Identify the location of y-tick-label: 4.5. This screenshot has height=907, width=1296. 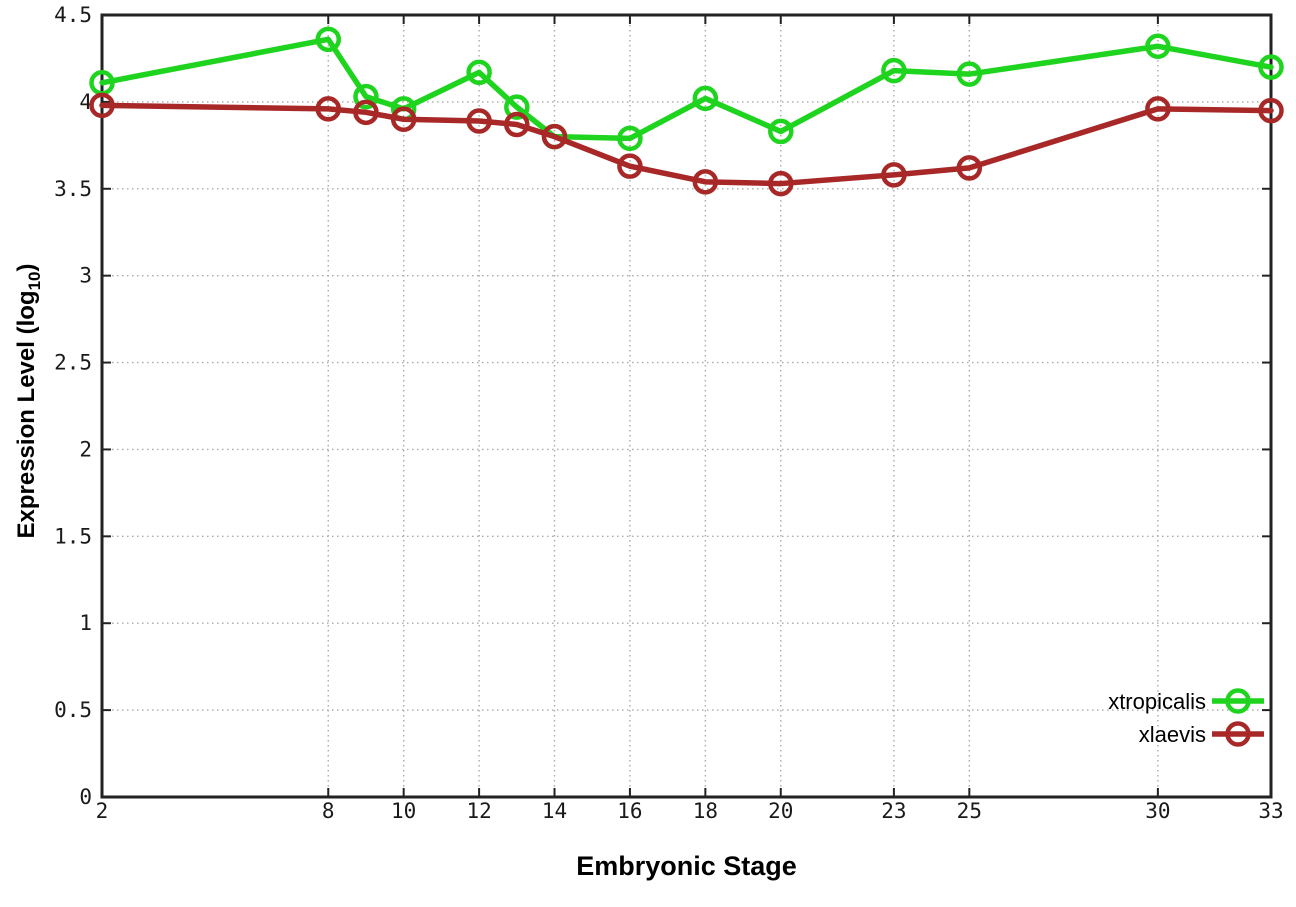
(73, 15).